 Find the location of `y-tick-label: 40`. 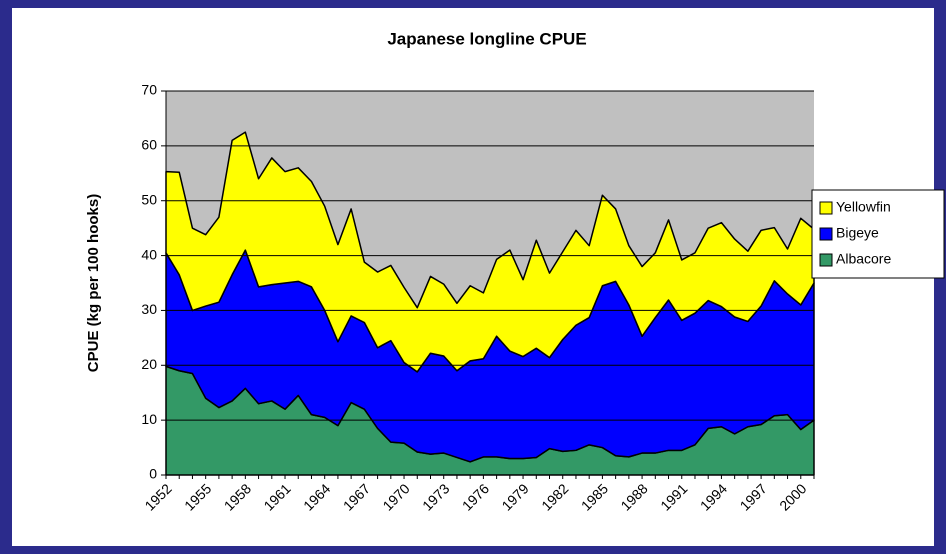

y-tick-label: 40 is located at coordinates (149, 254).